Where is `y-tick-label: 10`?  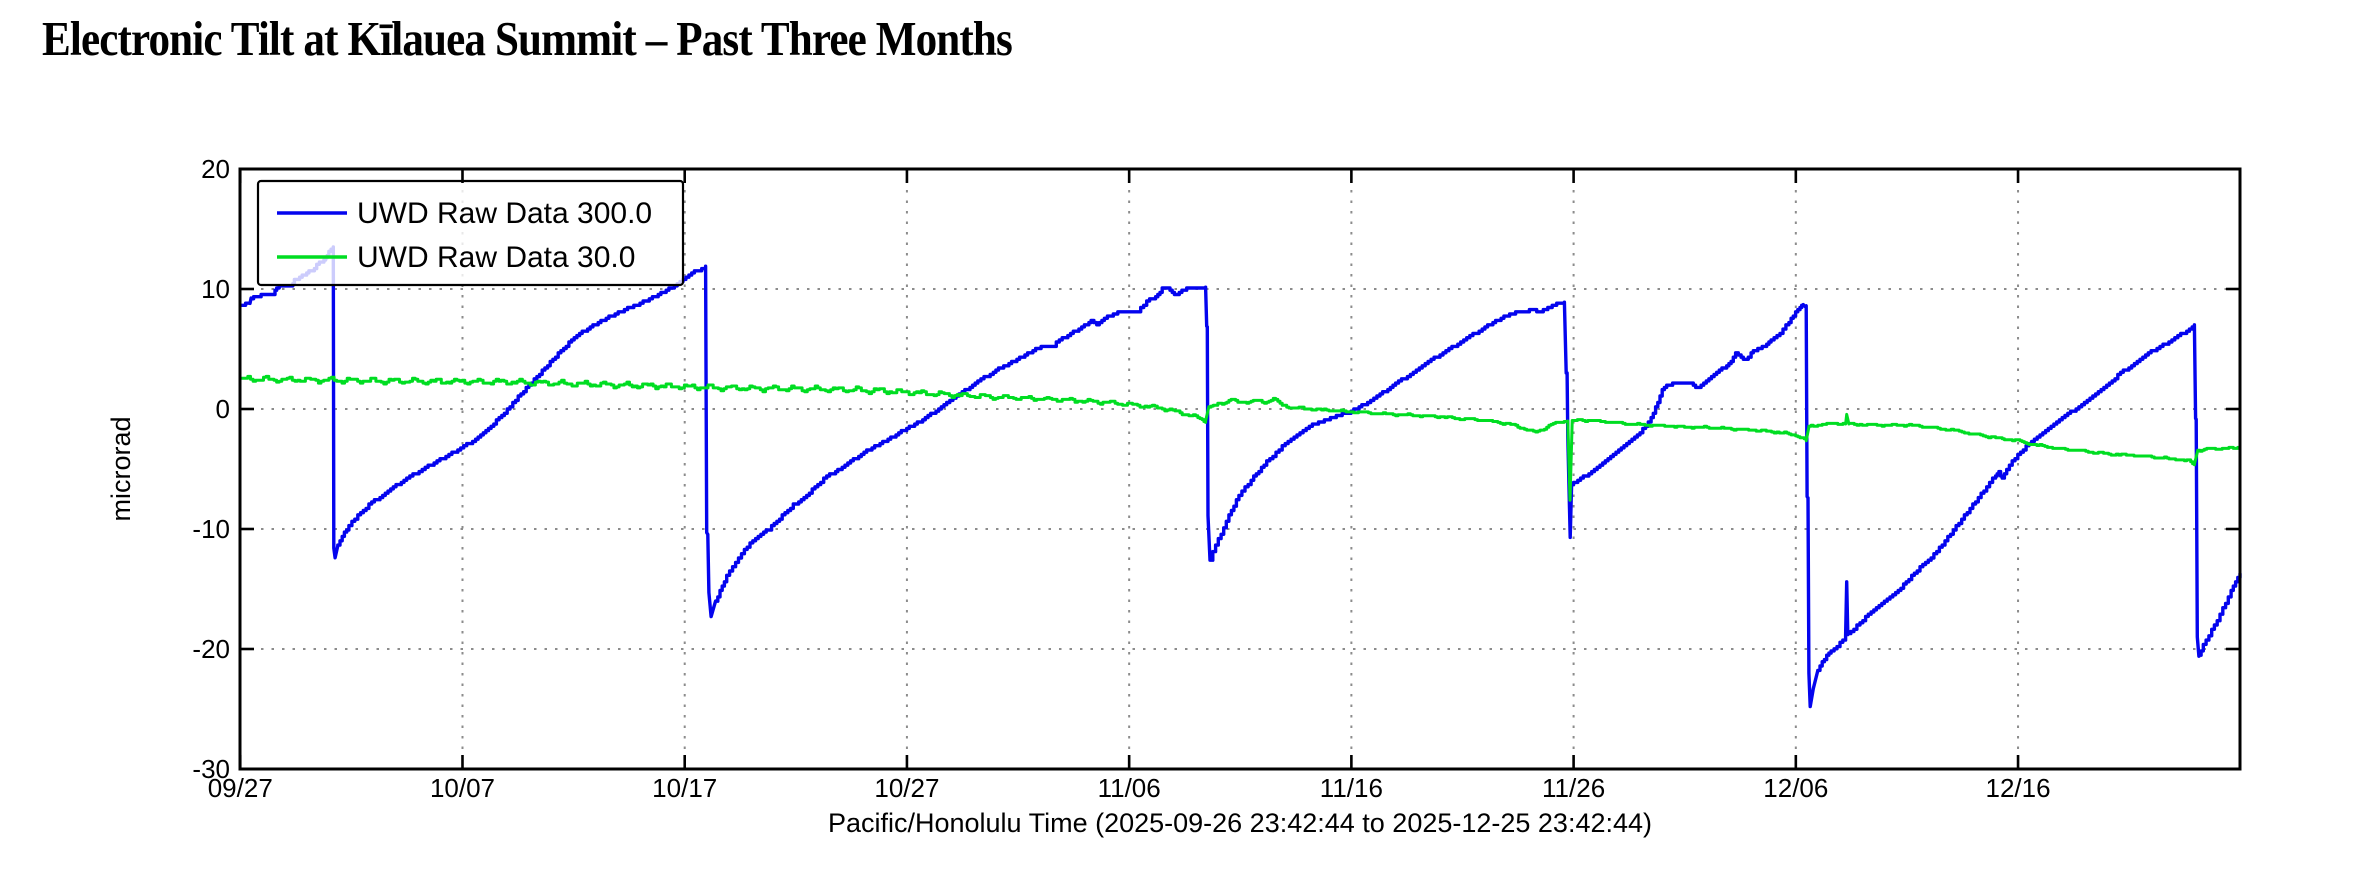
y-tick-label: 10 is located at coordinates (215, 289).